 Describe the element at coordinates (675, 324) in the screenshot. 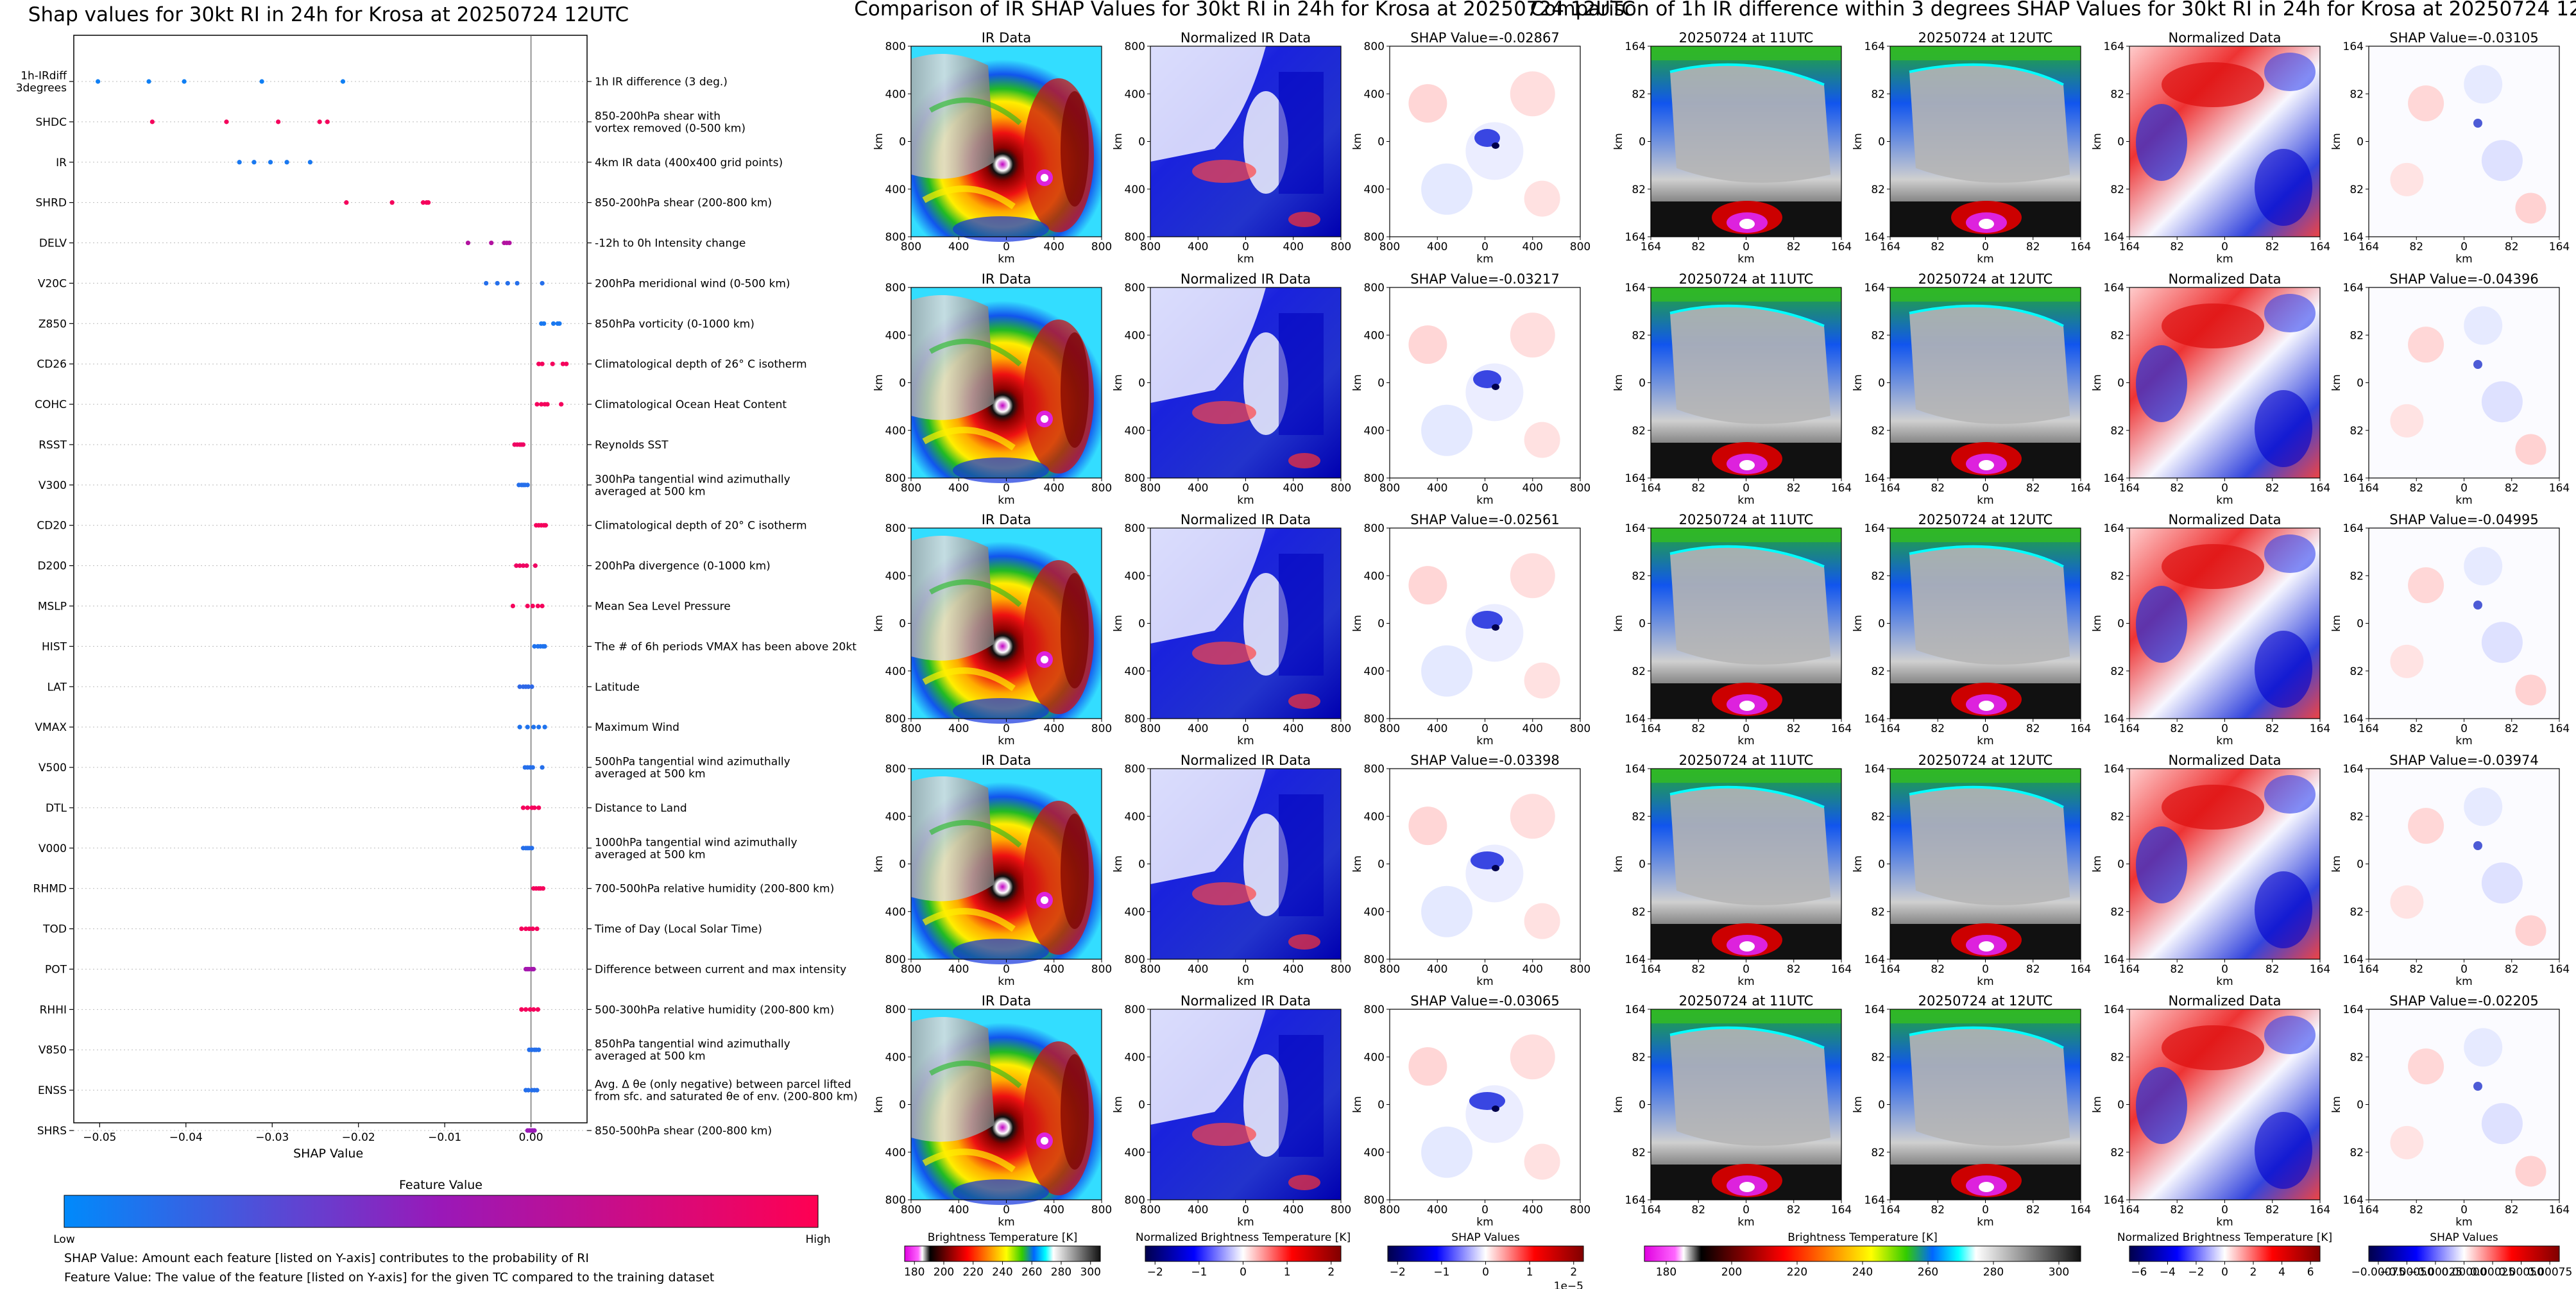

I see `feature-description: 850hPa vorticity (0-1000 km)` at that location.